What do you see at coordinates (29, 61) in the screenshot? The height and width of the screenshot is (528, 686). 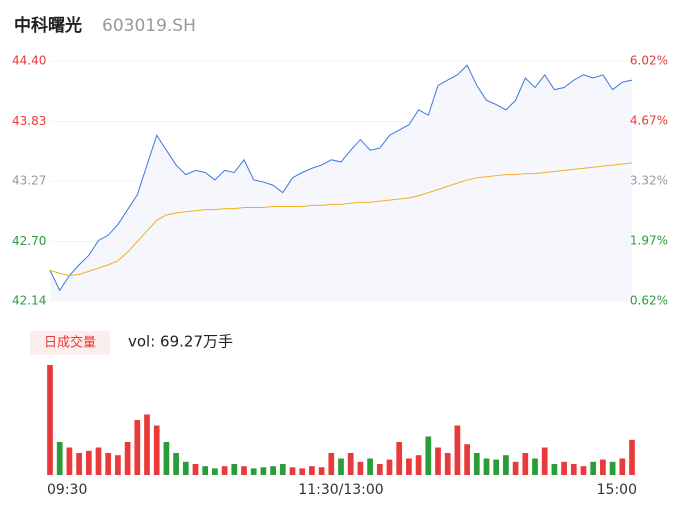 I see `y-tick-label: 44.40` at bounding box center [29, 61].